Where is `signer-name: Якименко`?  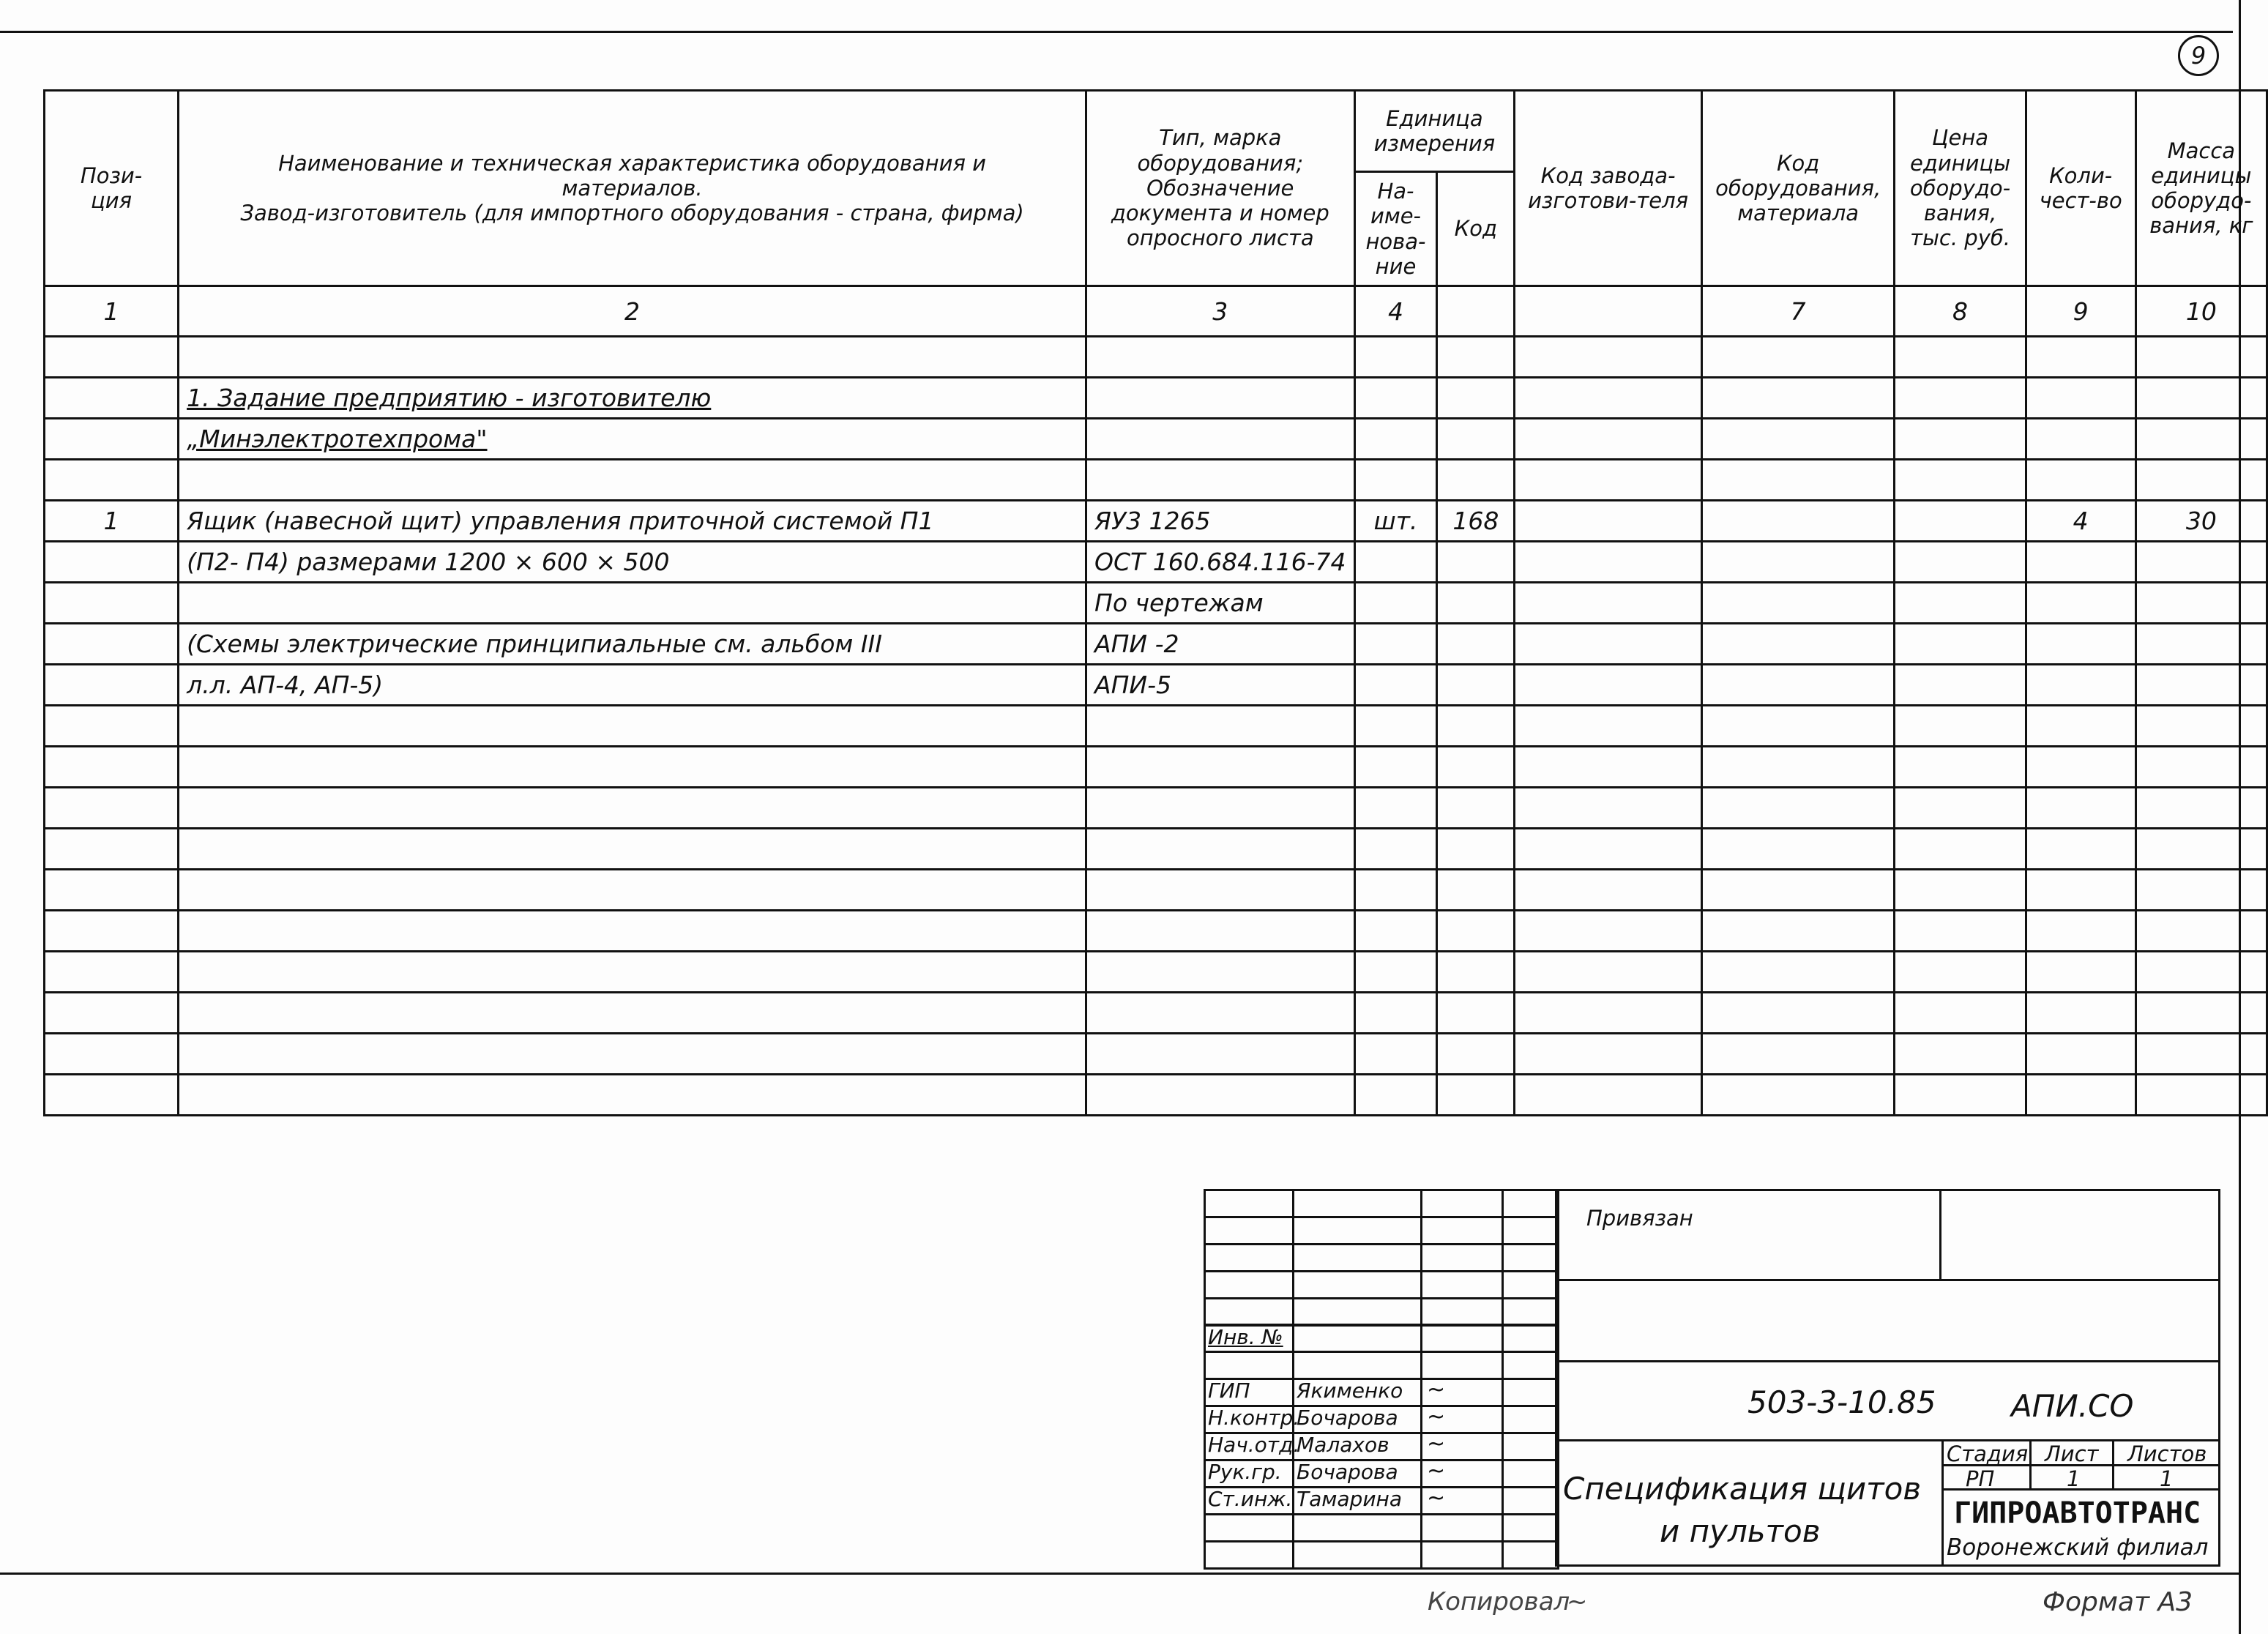 signer-name: Якименко is located at coordinates (1350, 1391).